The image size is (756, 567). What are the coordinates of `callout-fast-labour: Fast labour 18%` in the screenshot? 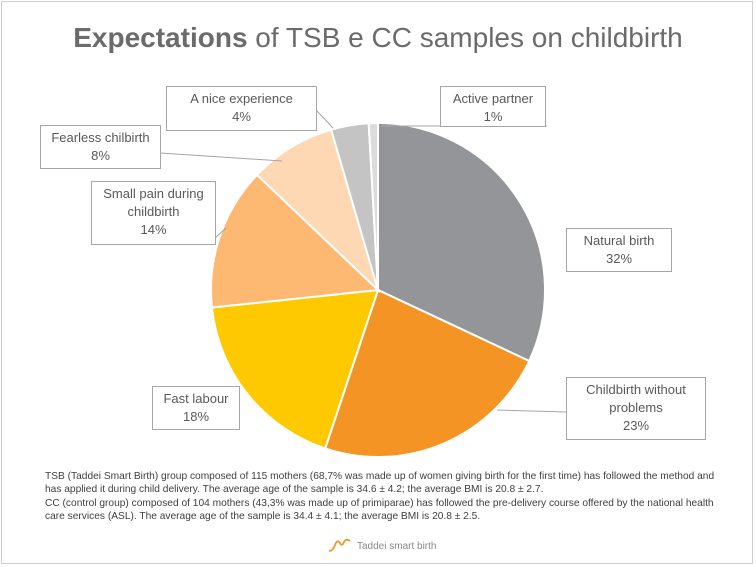 It's located at (196, 408).